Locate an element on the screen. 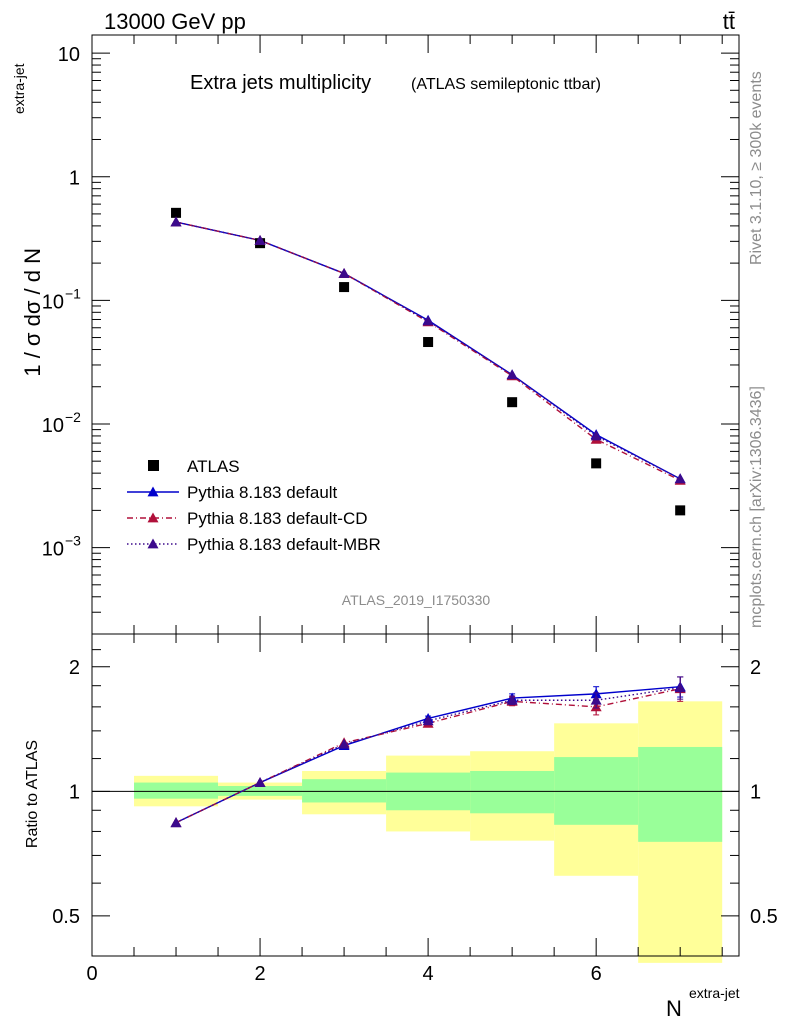 This screenshot has height=1024, width=786. main-y-tick-label: 1 is located at coordinates (74, 179).